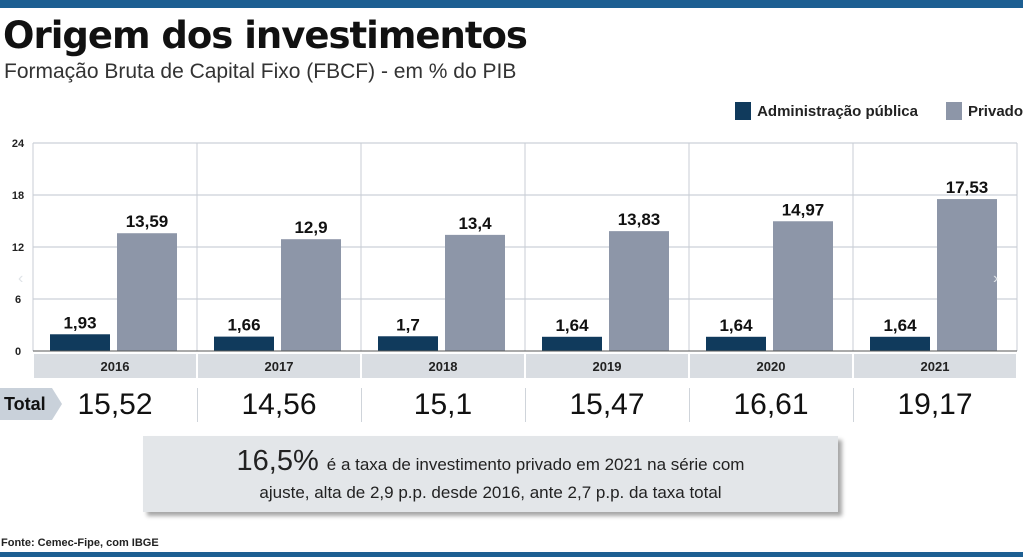  Describe the element at coordinates (743, 111) in the screenshot. I see `legend-swatch-administracao` at that location.